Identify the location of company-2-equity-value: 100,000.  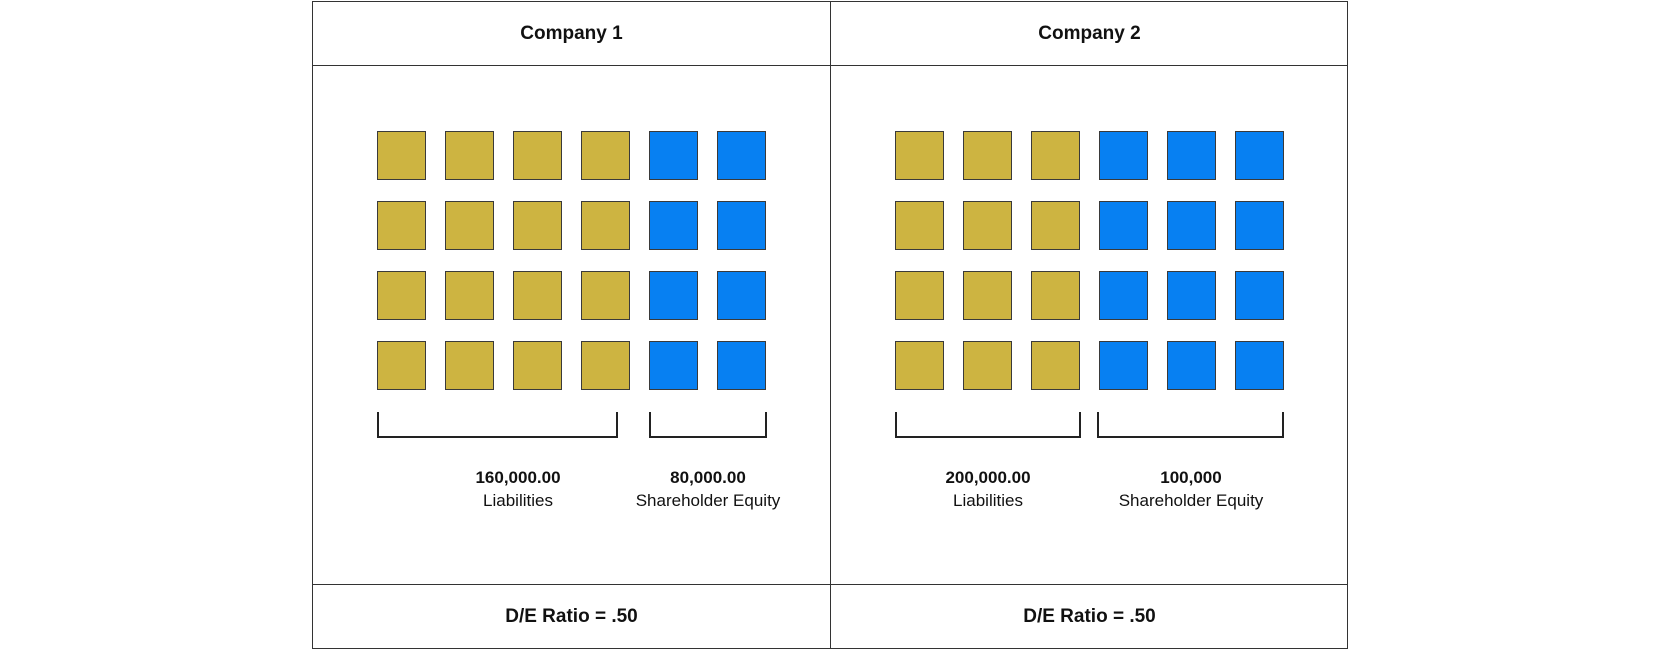
(1191, 477).